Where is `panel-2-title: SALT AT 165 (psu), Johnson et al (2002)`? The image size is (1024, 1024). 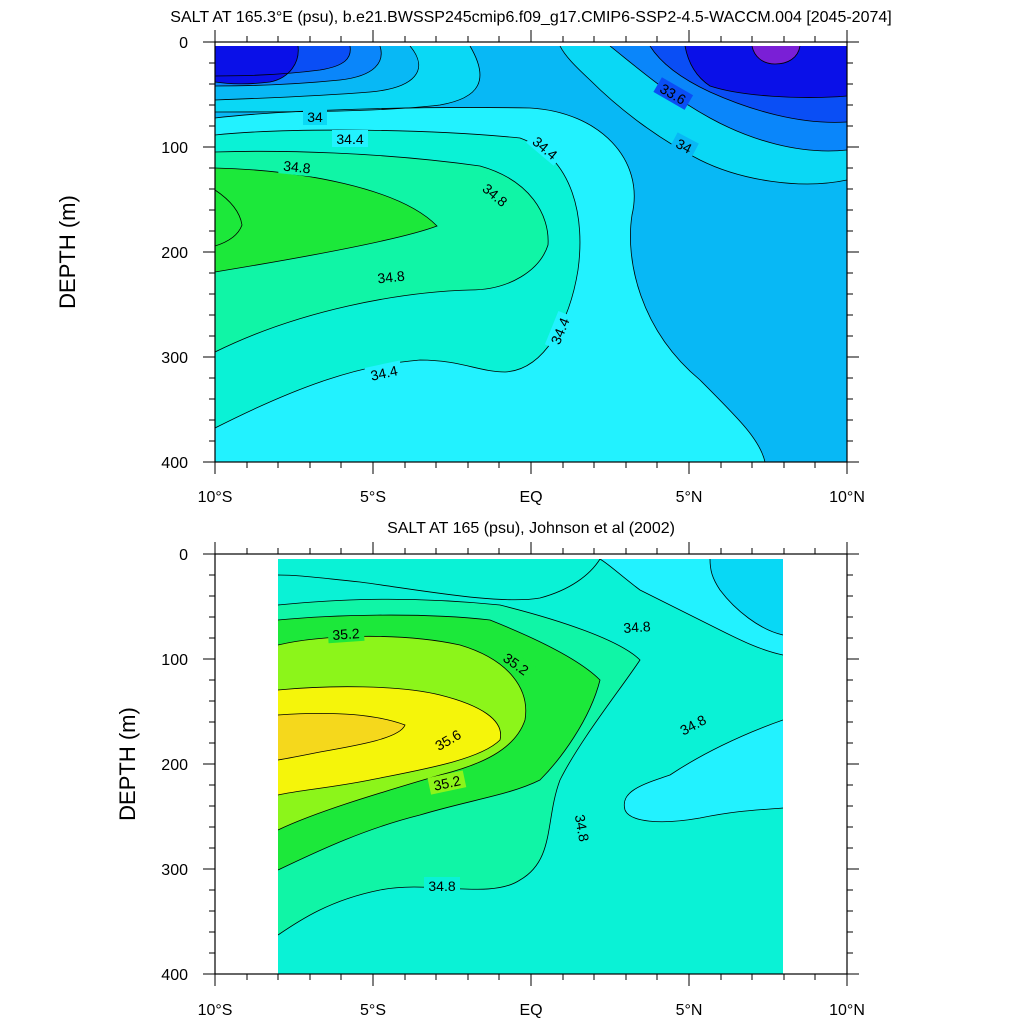
panel-2-title: SALT AT 165 (psu), Johnson et al (2002) is located at coordinates (531, 528).